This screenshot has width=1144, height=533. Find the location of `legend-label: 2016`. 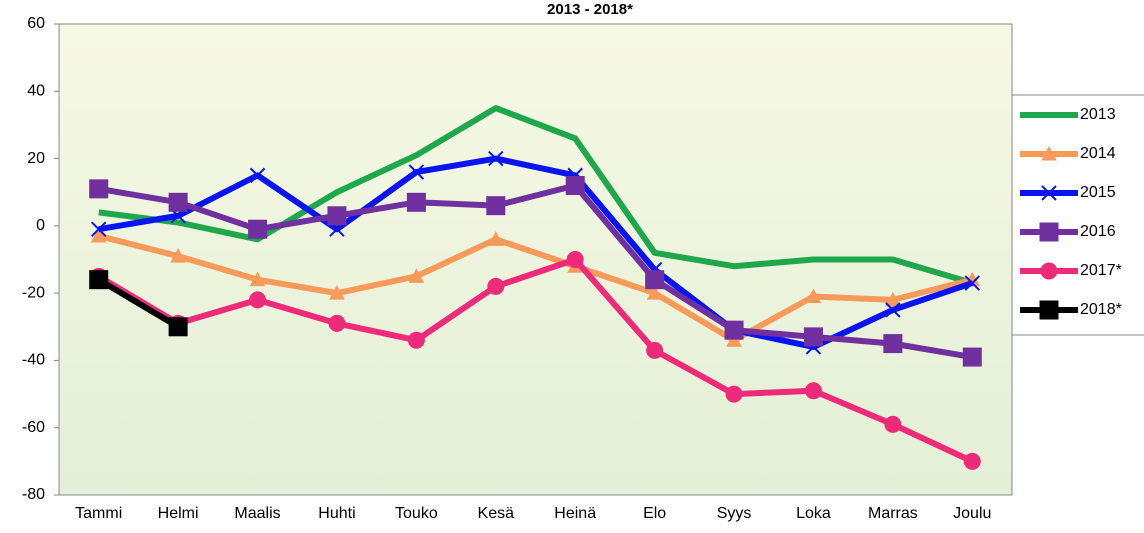

legend-label: 2016 is located at coordinates (1098, 231).